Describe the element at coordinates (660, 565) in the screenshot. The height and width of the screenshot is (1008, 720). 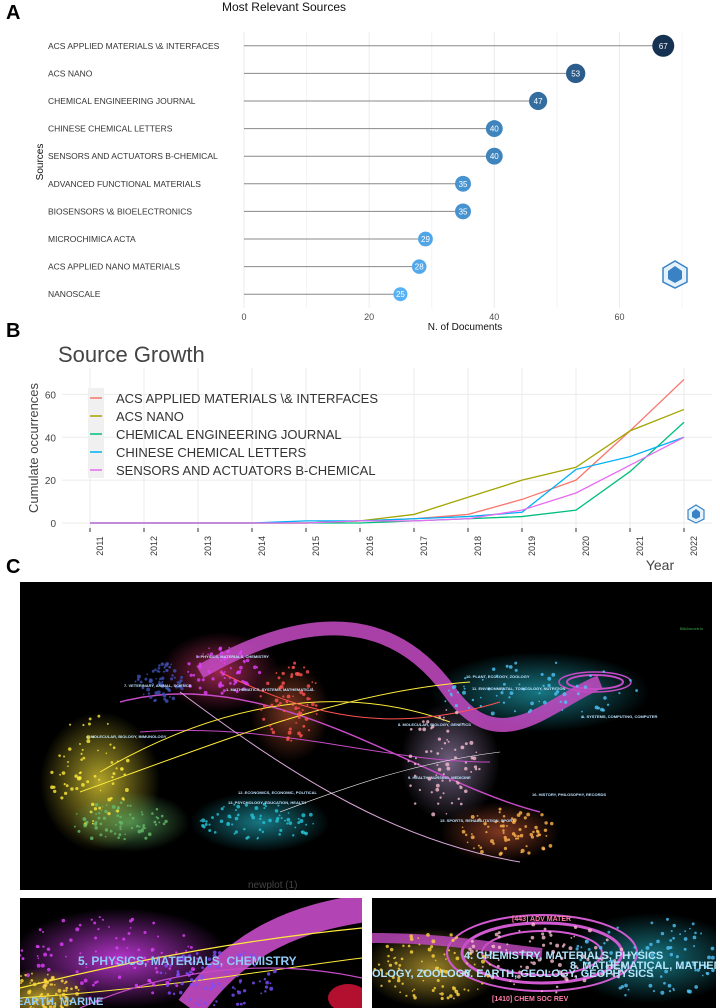
I see `x-axis-title: Year` at that location.